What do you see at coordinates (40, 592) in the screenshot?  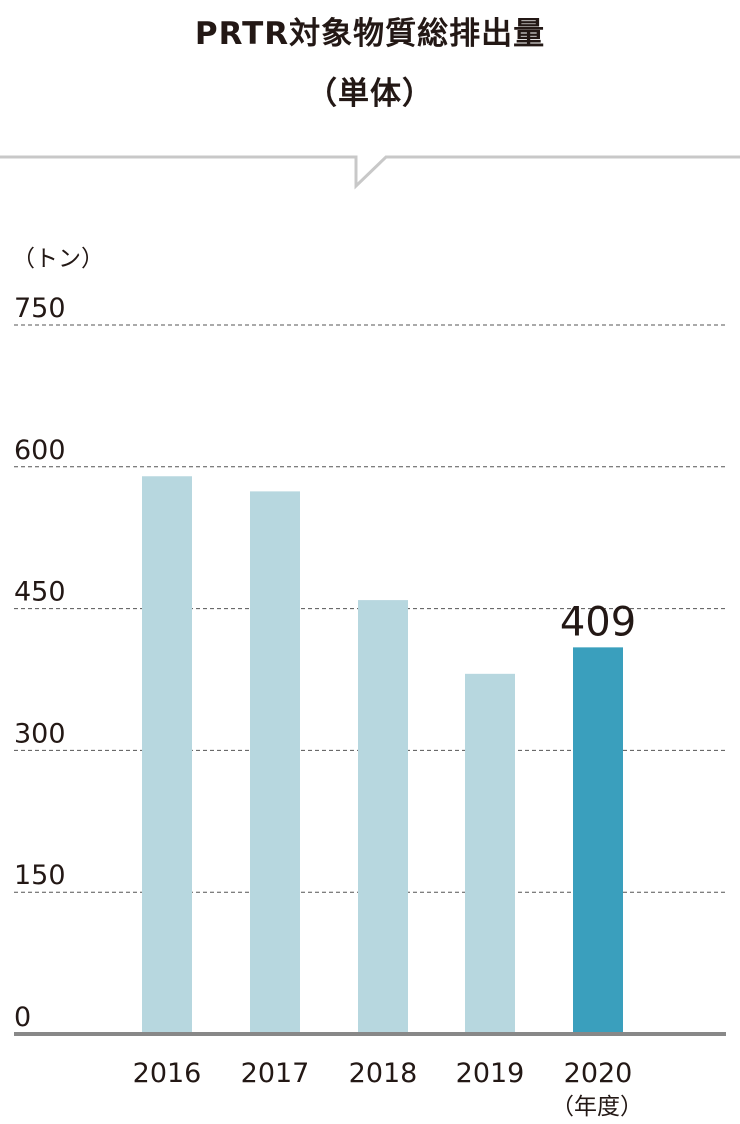 I see `y-tick-label-450: 450` at bounding box center [40, 592].